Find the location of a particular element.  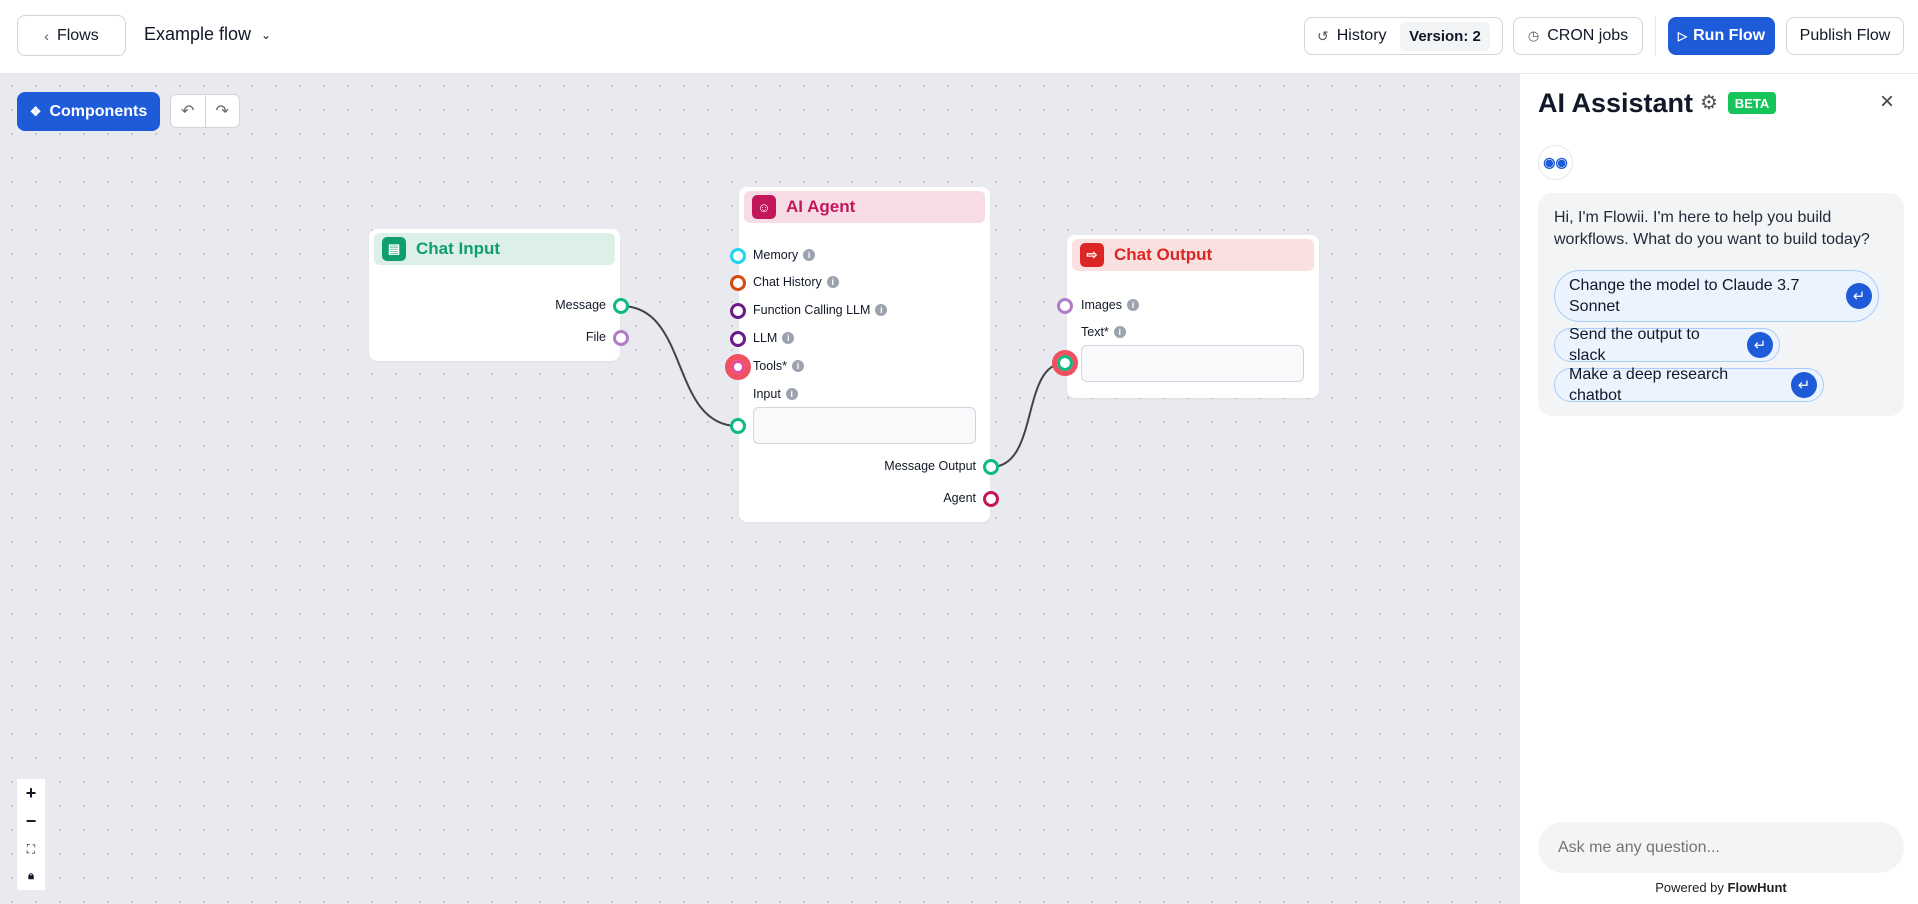

edge-message-to-input is located at coordinates (679, 366).